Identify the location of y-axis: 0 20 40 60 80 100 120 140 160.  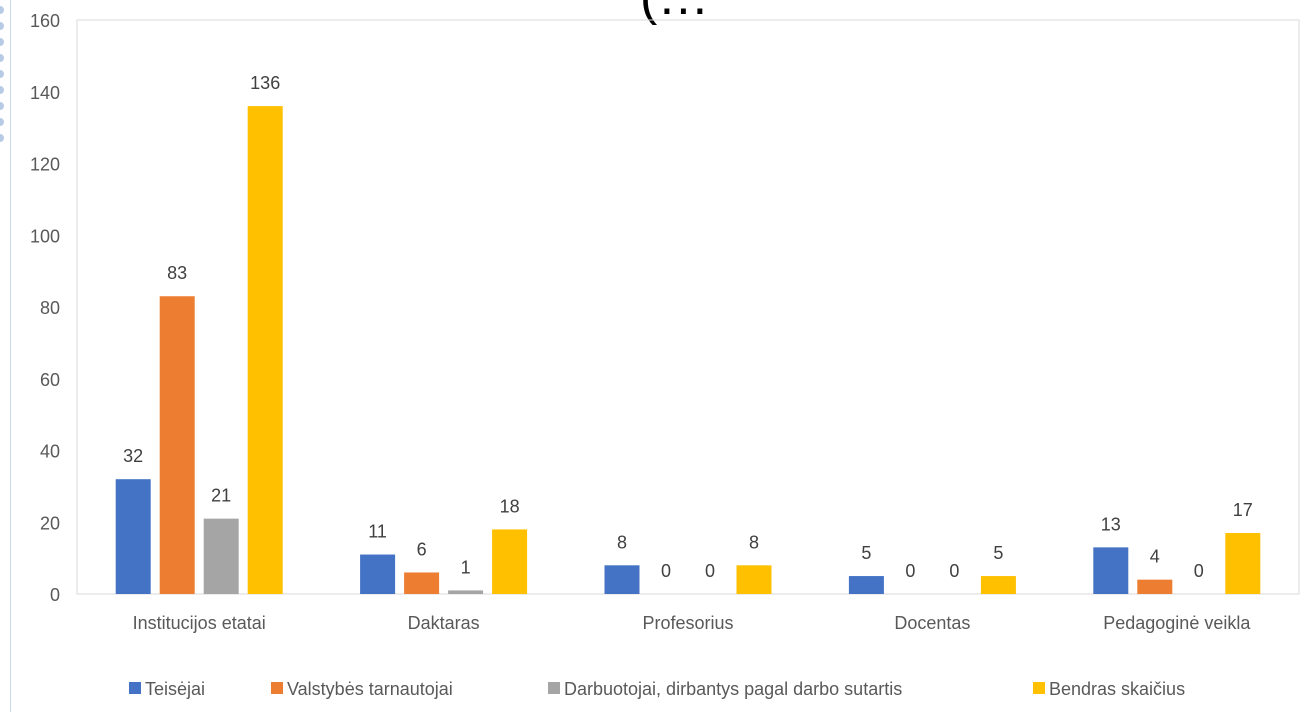
(45, 308).